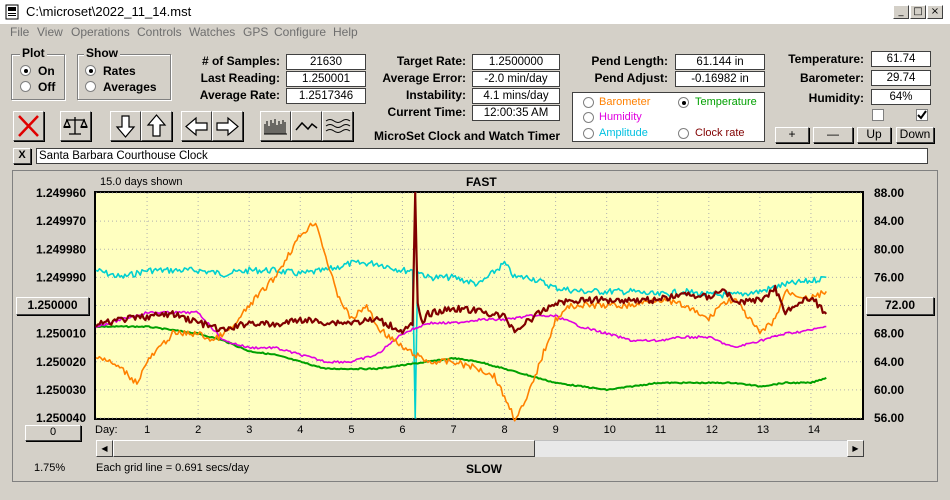 Image resolution: width=950 pixels, height=500 pixels. I want to click on avg-rate-field: 1.2517346, so click(326, 96).